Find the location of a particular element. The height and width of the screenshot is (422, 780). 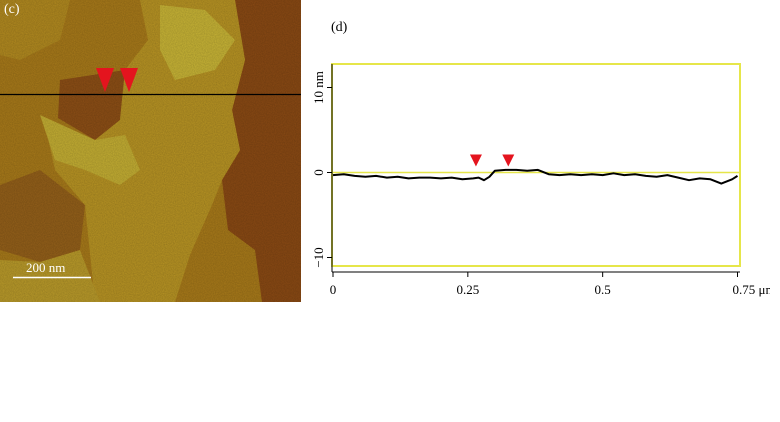

afm-marker-right is located at coordinates (129, 80).